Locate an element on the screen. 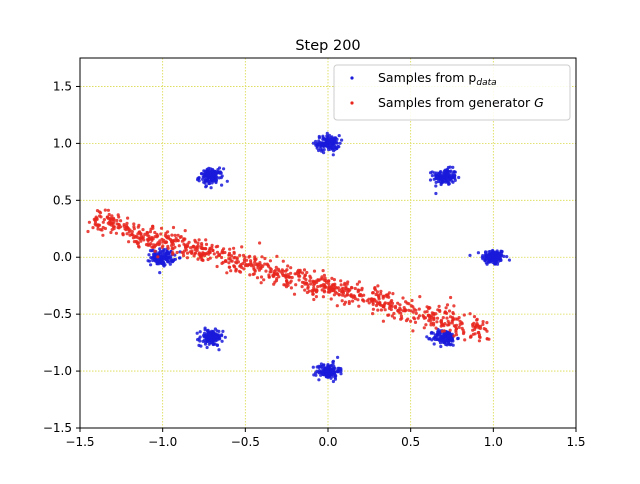 Image resolution: width=640 pixels, height=484 pixels. y-tick-label: 1.5 is located at coordinates (62, 86).